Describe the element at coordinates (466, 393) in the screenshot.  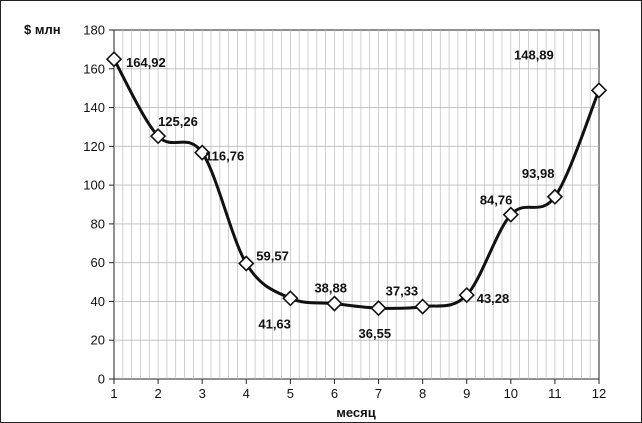
I see `x-tick-label: 9` at that location.